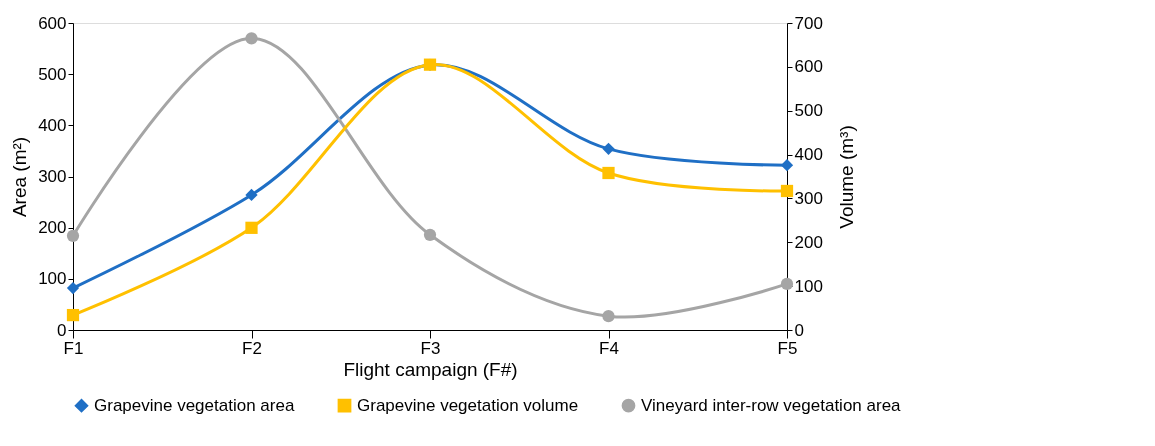  I want to click on legend-label: Grapevine vegetation volume, so click(468, 405).